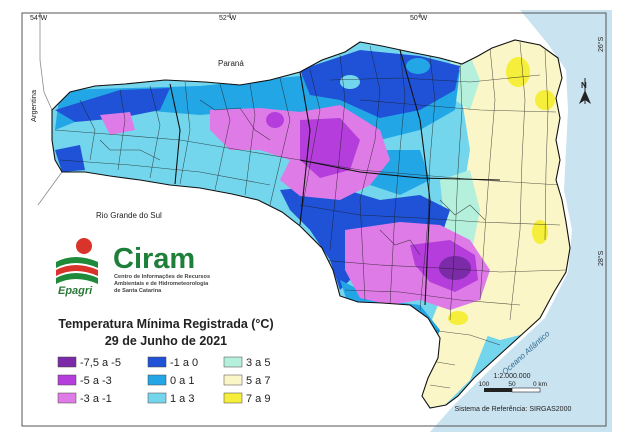 This screenshot has width=620, height=443. Describe the element at coordinates (228, 18) in the screenshot. I see `coord-52w: 52°W` at that location.